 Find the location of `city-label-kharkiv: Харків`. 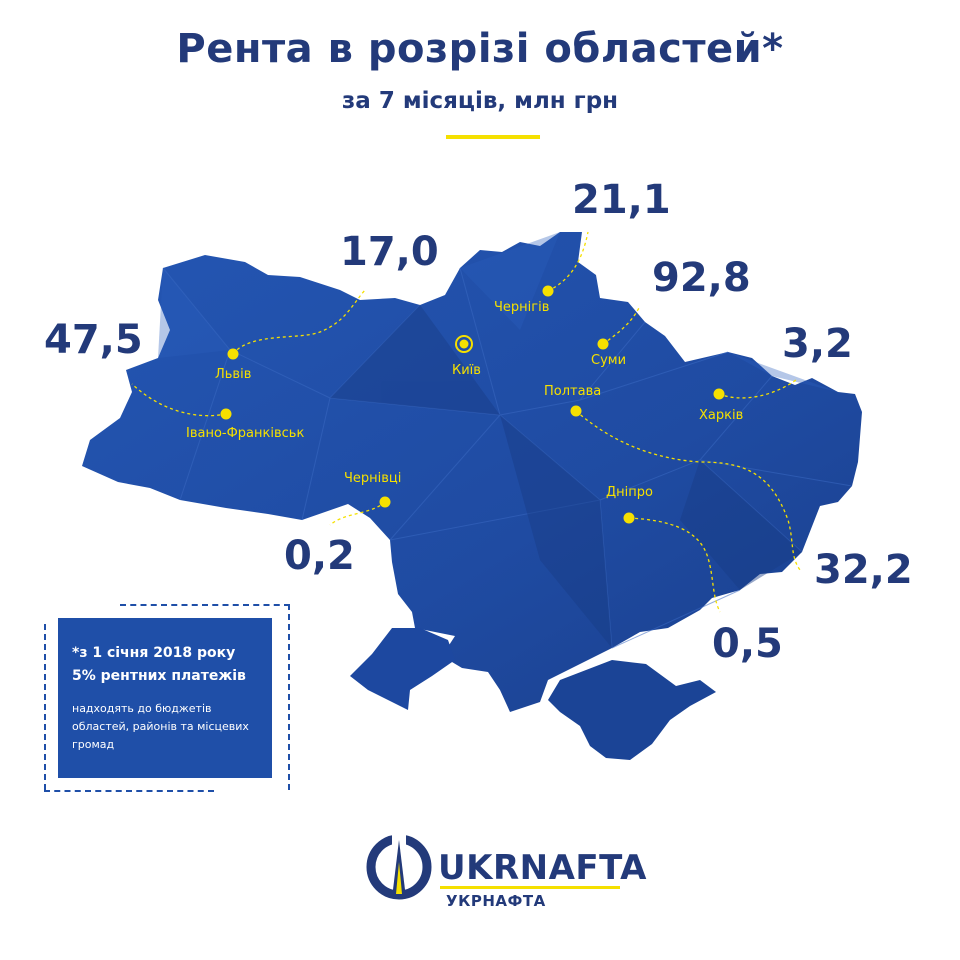

city-label-kharkiv: Харків is located at coordinates (721, 415).